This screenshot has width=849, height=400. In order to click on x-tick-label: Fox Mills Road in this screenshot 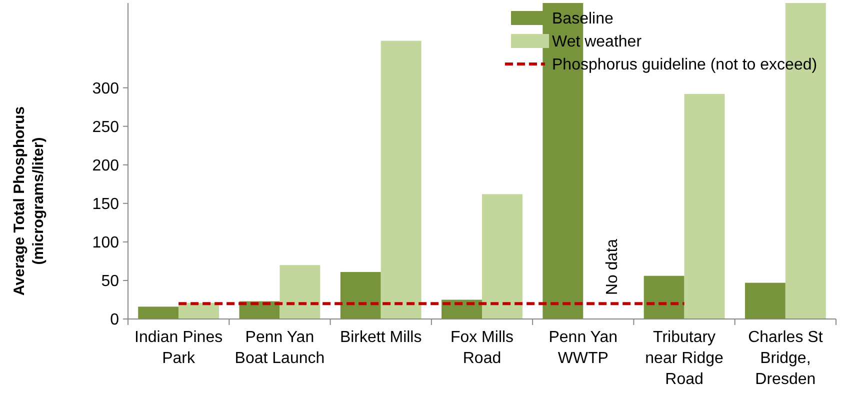, I will do `click(482, 348)`.